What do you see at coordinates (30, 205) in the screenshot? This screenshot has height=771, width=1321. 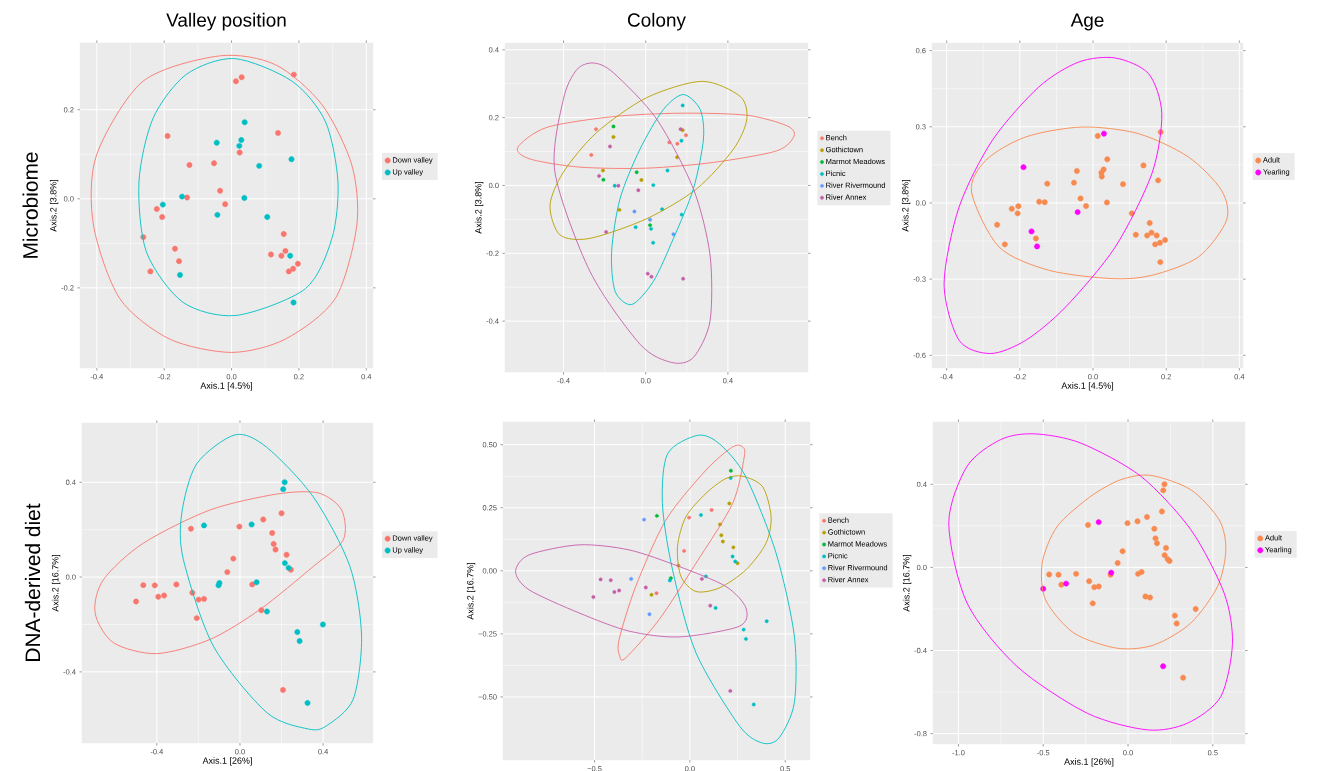 I see `text: Microbiome` at bounding box center [30, 205].